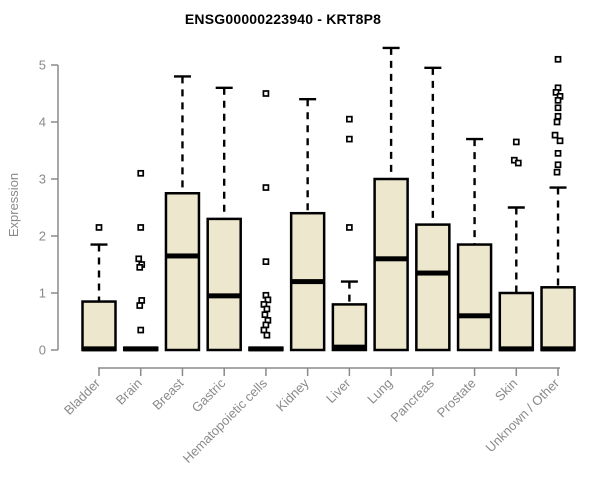  What do you see at coordinates (129, 392) in the screenshot?
I see `x-axis-category-label-brain: Brain` at bounding box center [129, 392].